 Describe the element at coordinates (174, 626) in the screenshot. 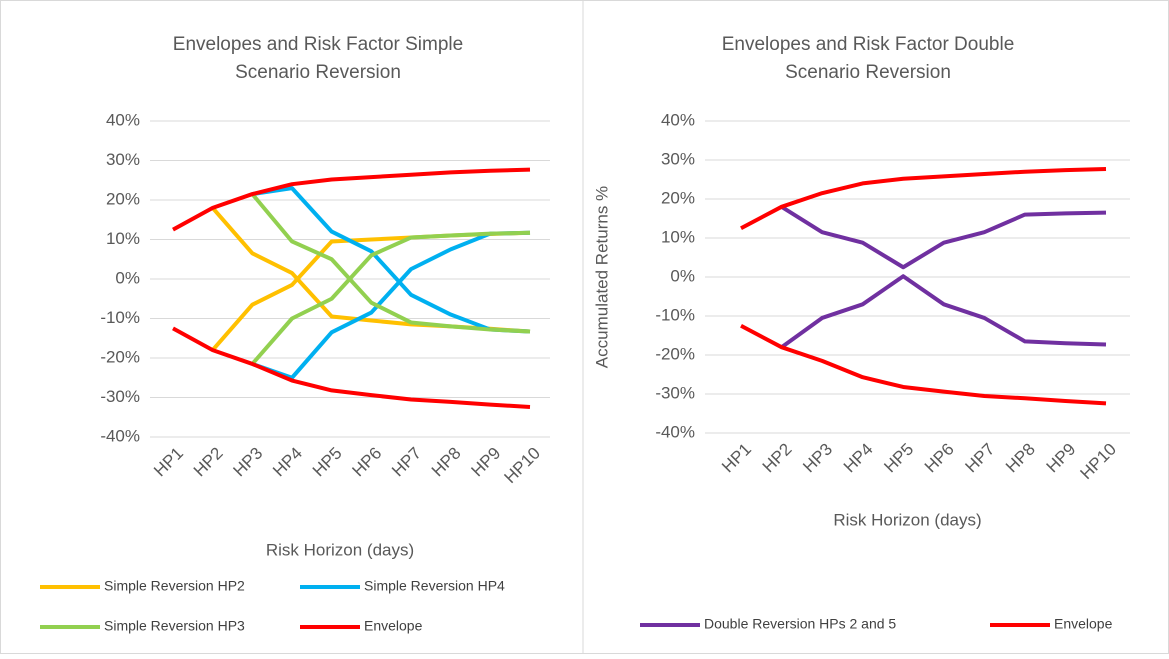

I see `legend-label: Simple Reversion HP3` at that location.